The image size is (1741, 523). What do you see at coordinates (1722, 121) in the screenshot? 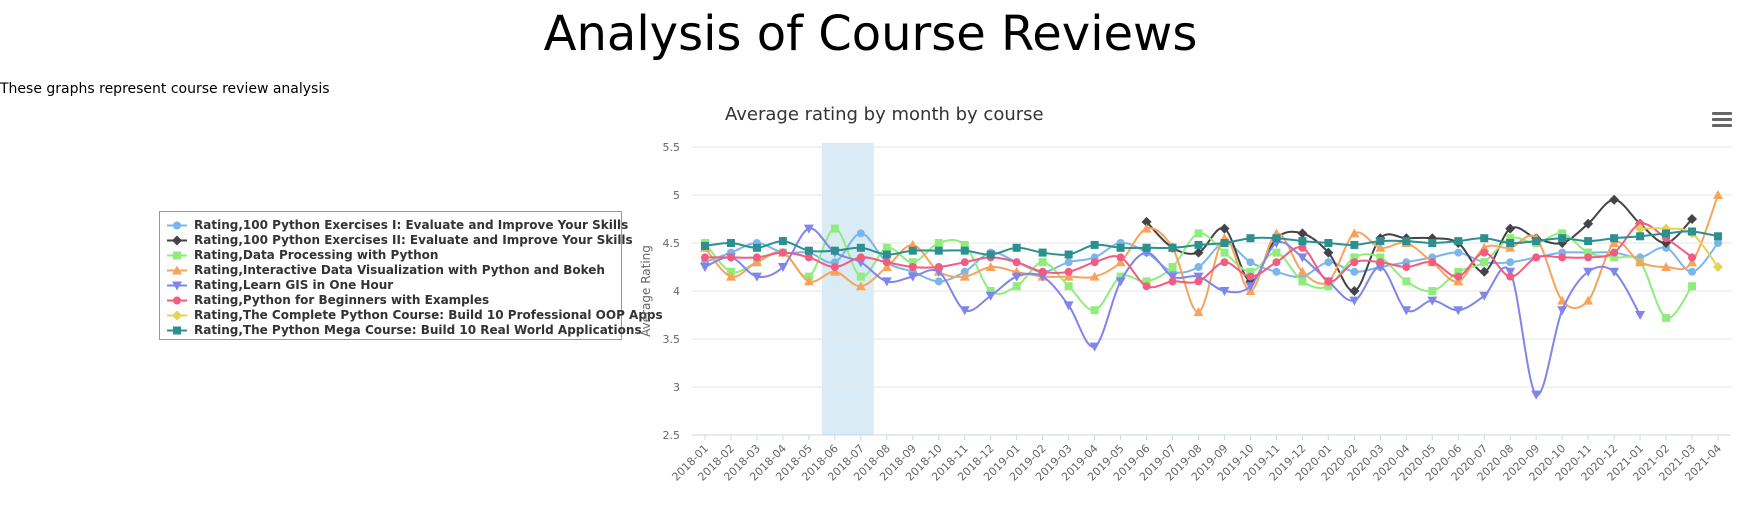
I see `hamburger-menu-icon` at bounding box center [1722, 121].